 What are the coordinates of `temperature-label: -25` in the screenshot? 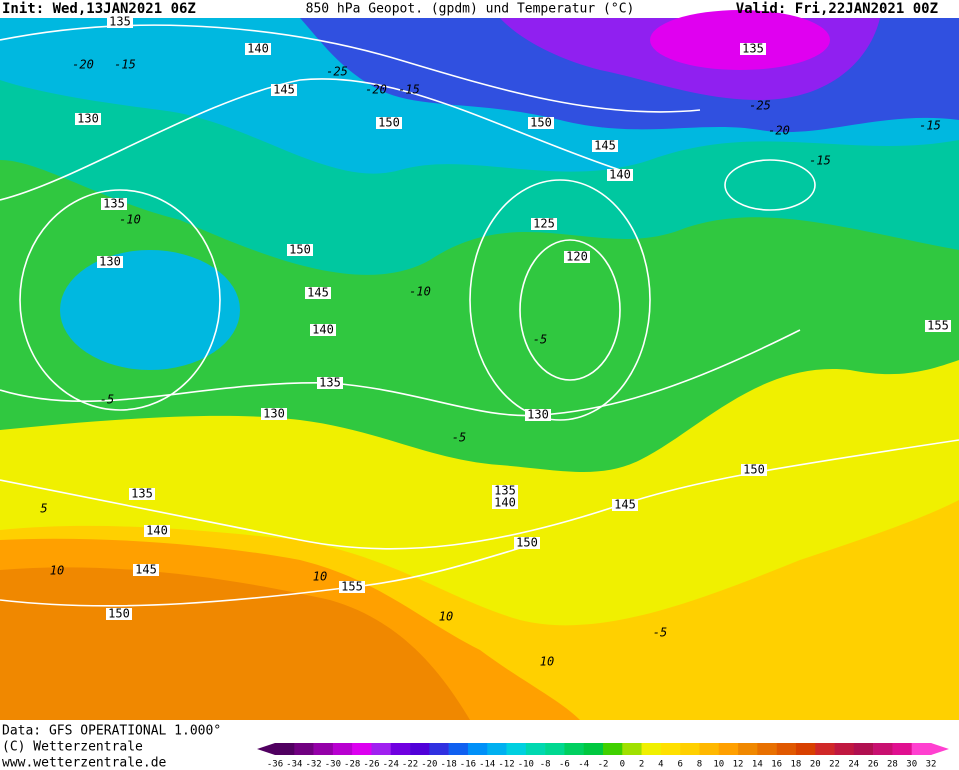 It's located at (337, 72).